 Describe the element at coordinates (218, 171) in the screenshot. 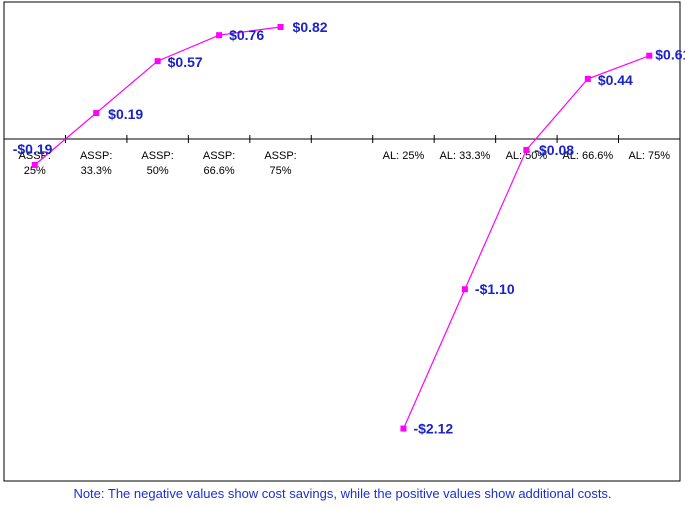

I see `x-tick-label: 66.6%` at that location.